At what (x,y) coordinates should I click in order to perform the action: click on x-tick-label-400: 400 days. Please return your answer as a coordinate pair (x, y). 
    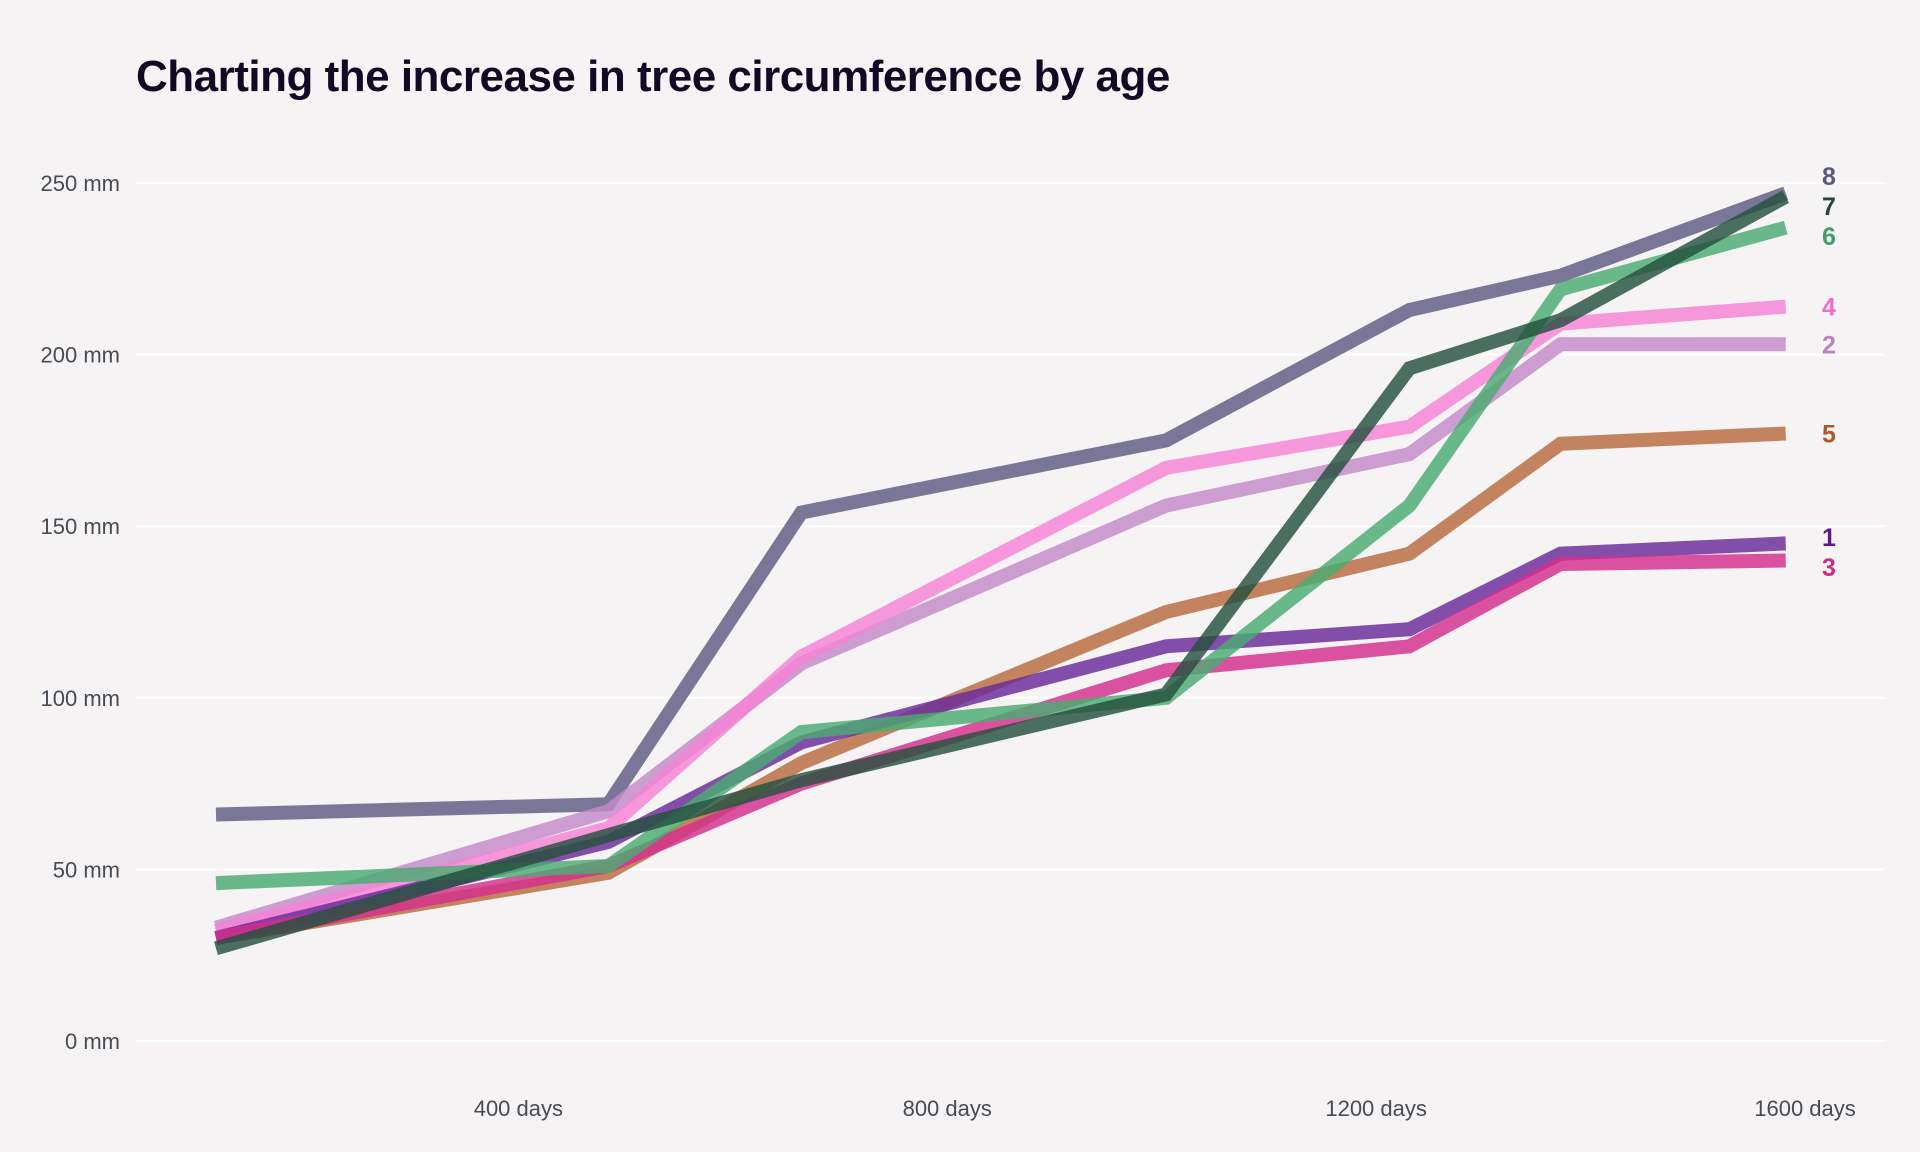
    Looking at the image, I should click on (518, 1108).